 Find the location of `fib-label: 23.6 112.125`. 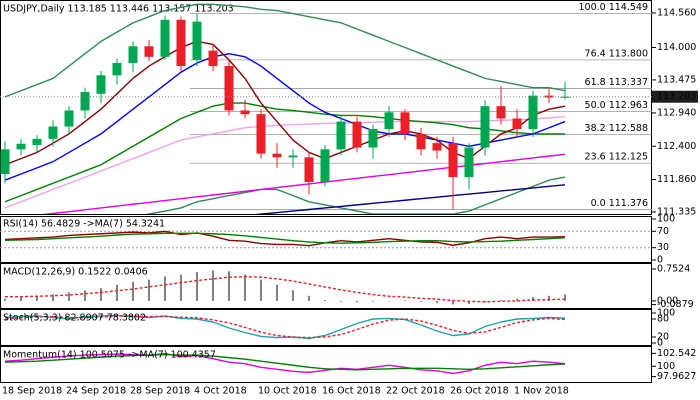

fib-label: 23.6 112.125 is located at coordinates (616, 157).